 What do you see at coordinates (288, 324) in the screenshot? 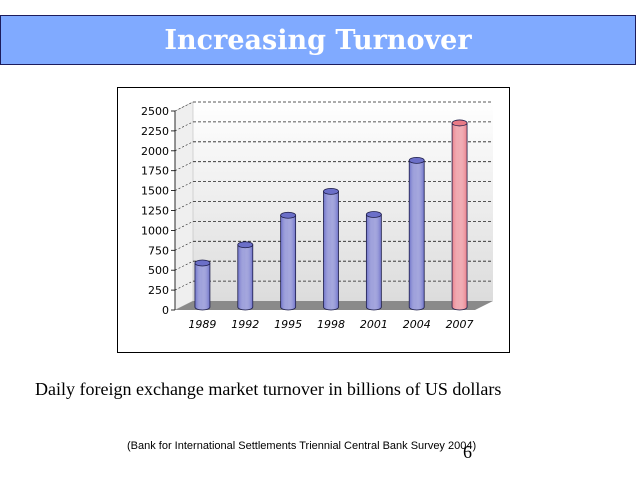
I see `x-tick-label: 1995` at bounding box center [288, 324].